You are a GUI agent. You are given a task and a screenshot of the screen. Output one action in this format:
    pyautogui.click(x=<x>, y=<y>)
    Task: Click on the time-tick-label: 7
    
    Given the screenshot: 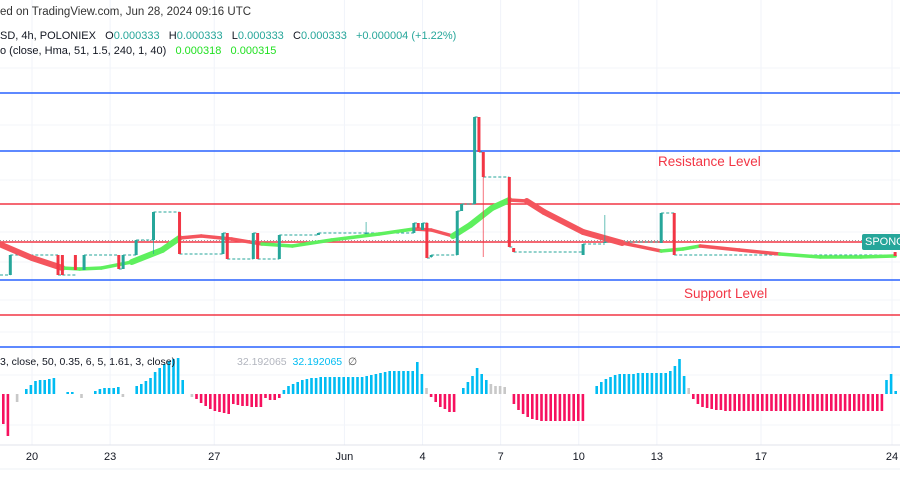 What is the action you would take?
    pyautogui.click(x=500, y=457)
    